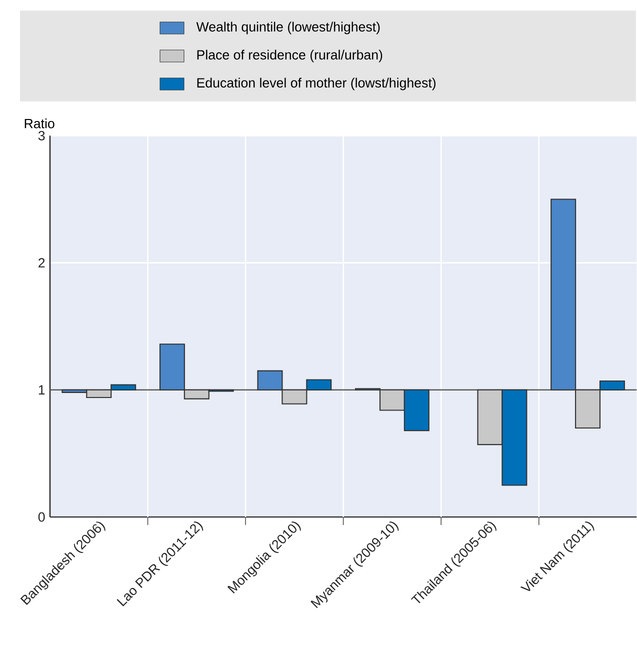 The width and height of the screenshot is (637, 658). I want to click on y-tick-label: 0, so click(41, 517).